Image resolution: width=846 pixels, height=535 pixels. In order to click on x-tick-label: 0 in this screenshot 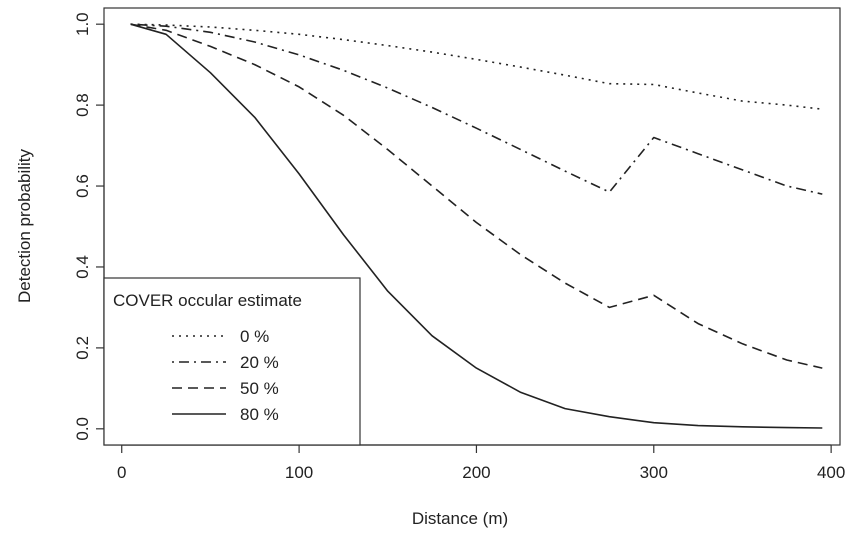, I will do `click(121, 472)`.